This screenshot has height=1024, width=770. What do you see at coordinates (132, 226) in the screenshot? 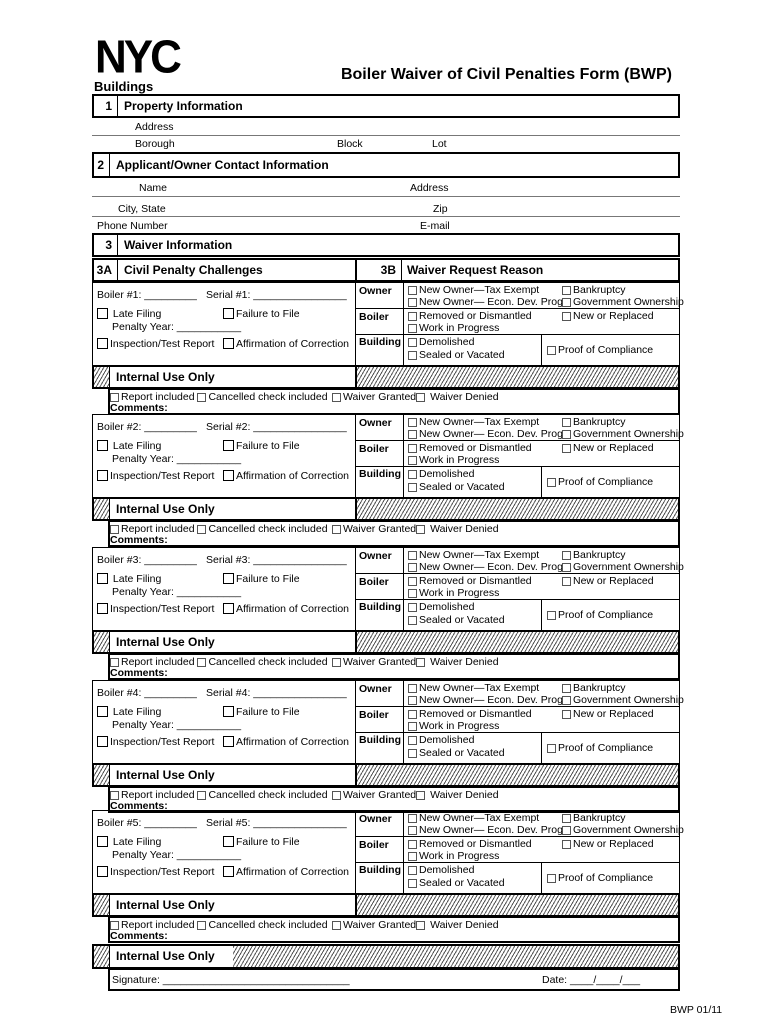
I see `phone-field: Phone Number` at bounding box center [132, 226].